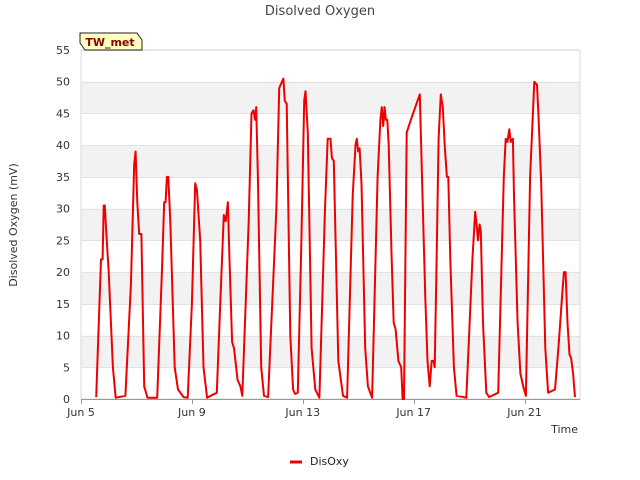  What do you see at coordinates (63, 240) in the screenshot?
I see `y-tick-label: 25` at bounding box center [63, 240].